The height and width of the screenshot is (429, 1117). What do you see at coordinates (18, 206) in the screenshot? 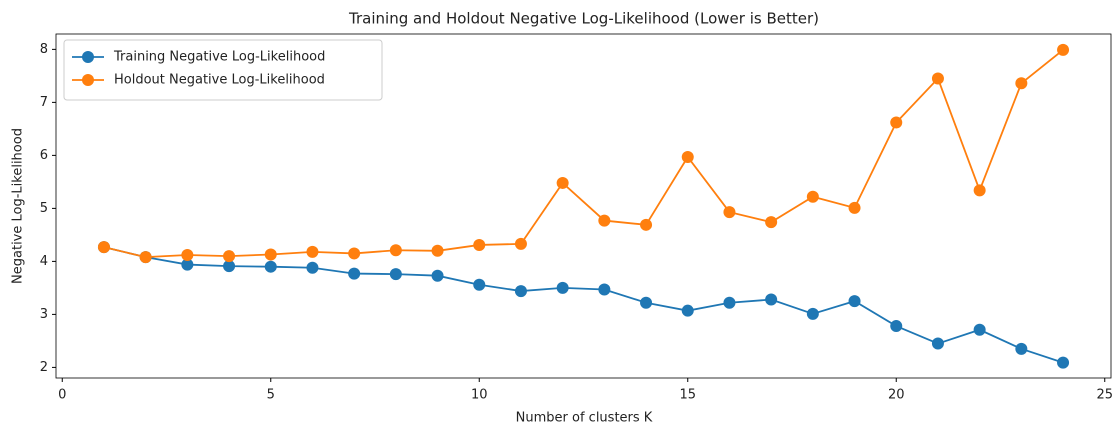
I see `y-axis-label: Negative Log-Likelihood` at bounding box center [18, 206].